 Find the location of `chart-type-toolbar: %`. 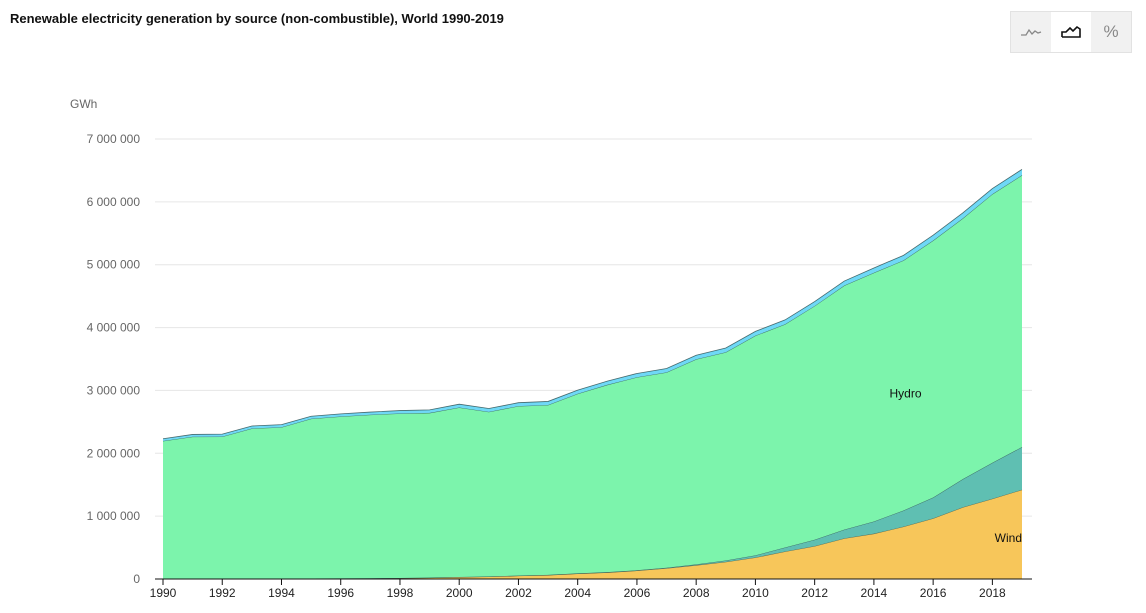

chart-type-toolbar: % is located at coordinates (1071, 32).